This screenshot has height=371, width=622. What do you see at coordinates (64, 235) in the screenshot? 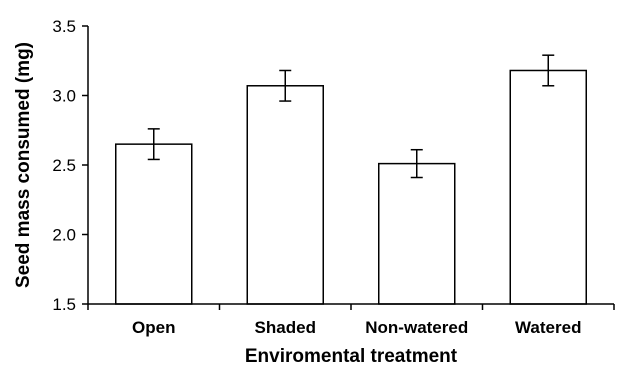
I see `y-tick-label: 2.0` at bounding box center [64, 235].